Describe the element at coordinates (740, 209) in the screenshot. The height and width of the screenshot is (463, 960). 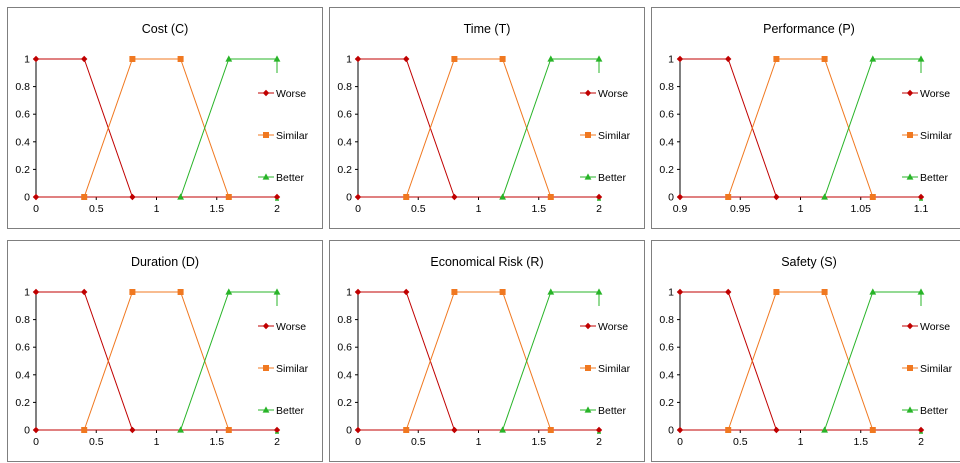
I see `x-tick-label: 0.95` at that location.